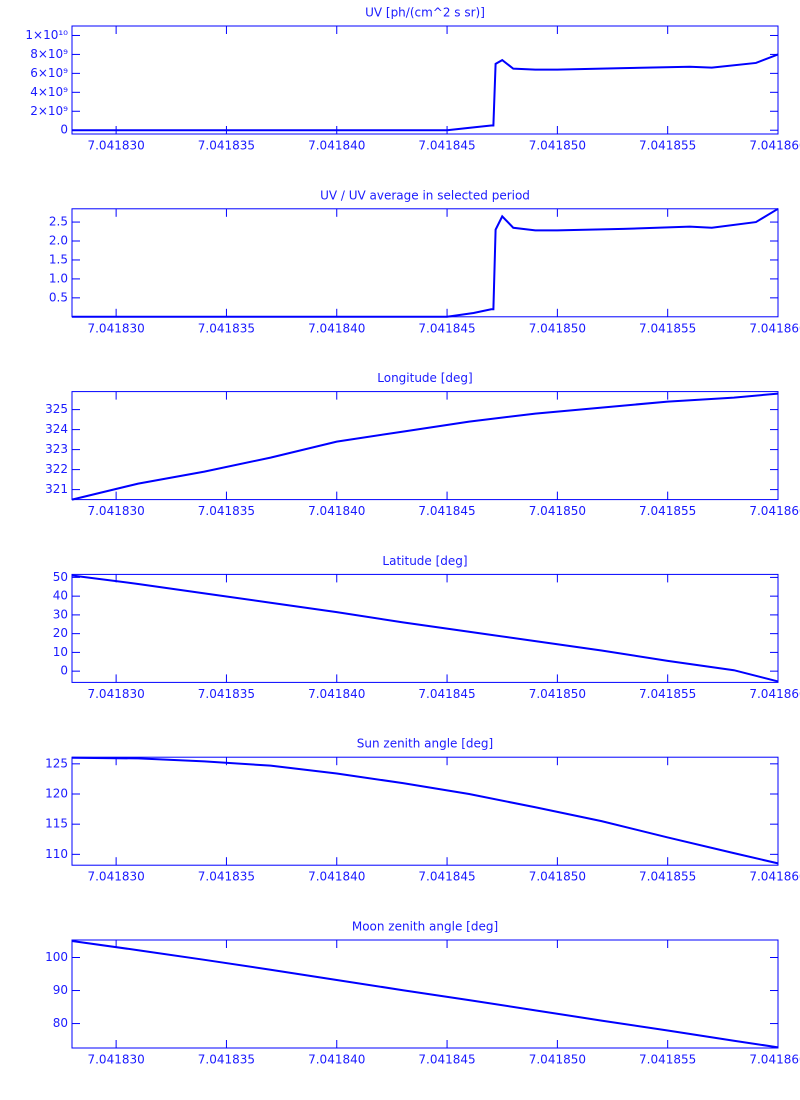  I want to click on chart-title: UV / UV average in selected period, so click(425, 195).